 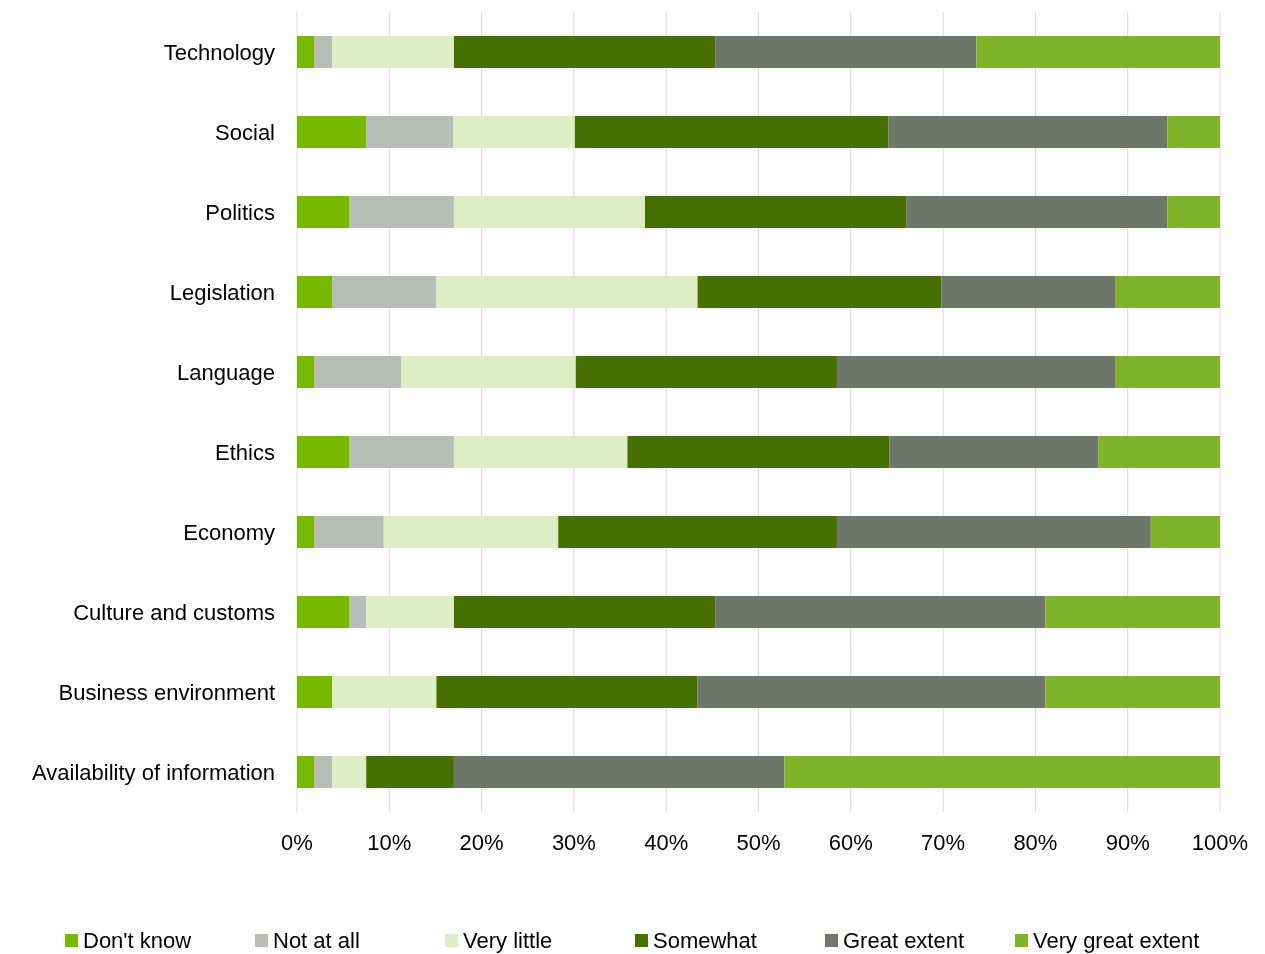 What do you see at coordinates (666, 842) in the screenshot?
I see `x-tick-label: 40%` at bounding box center [666, 842].